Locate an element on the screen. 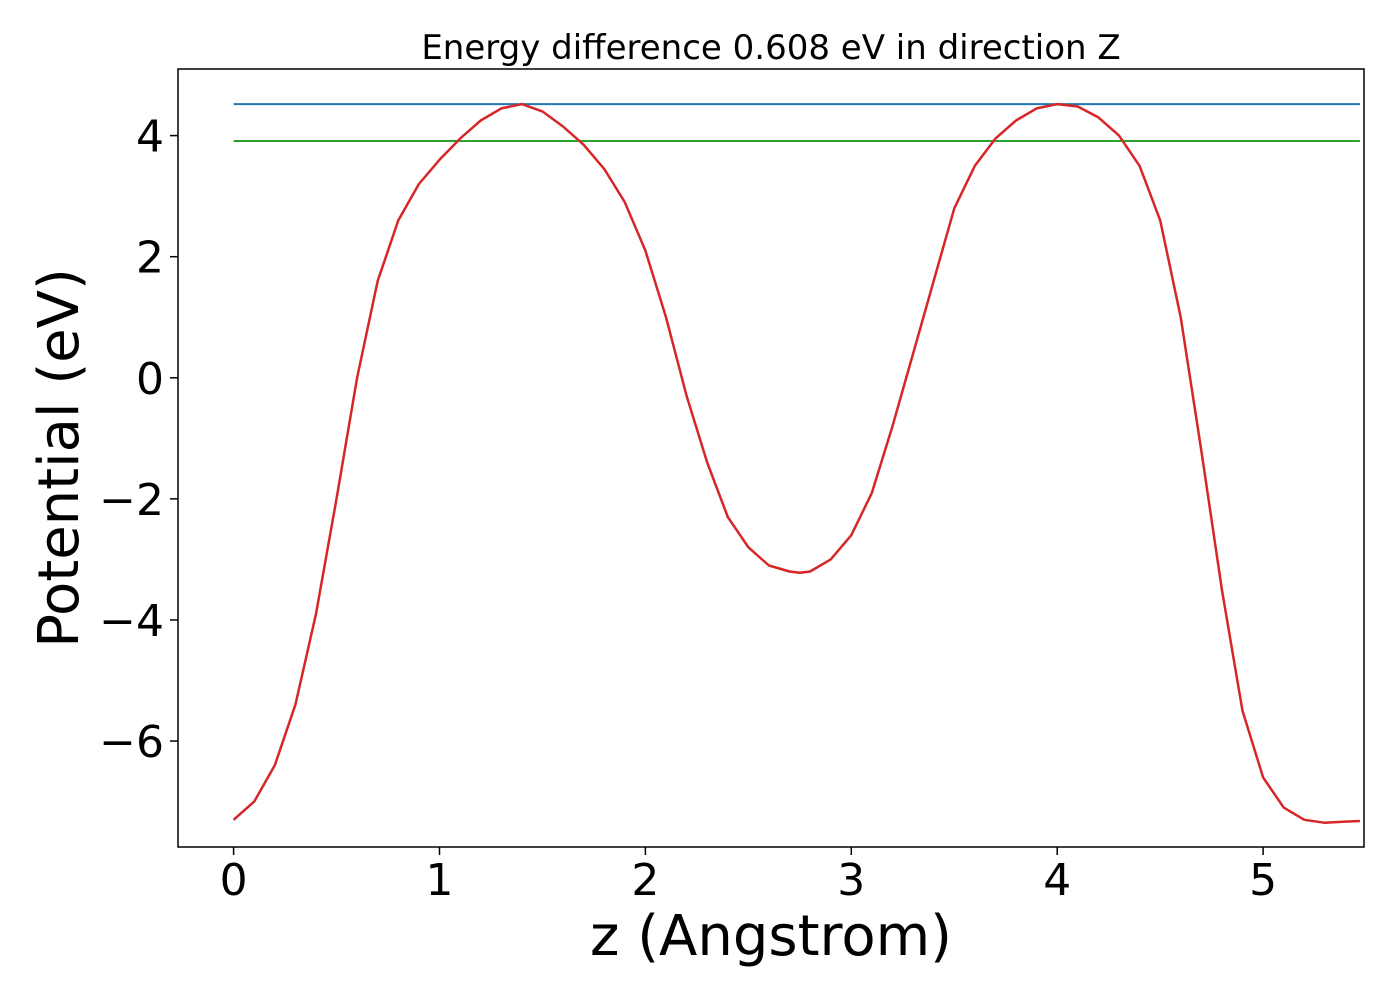 Image resolution: width=1400 pixels, height=1000 pixels. x-axis-label: z (Angstrom) is located at coordinates (771, 936).